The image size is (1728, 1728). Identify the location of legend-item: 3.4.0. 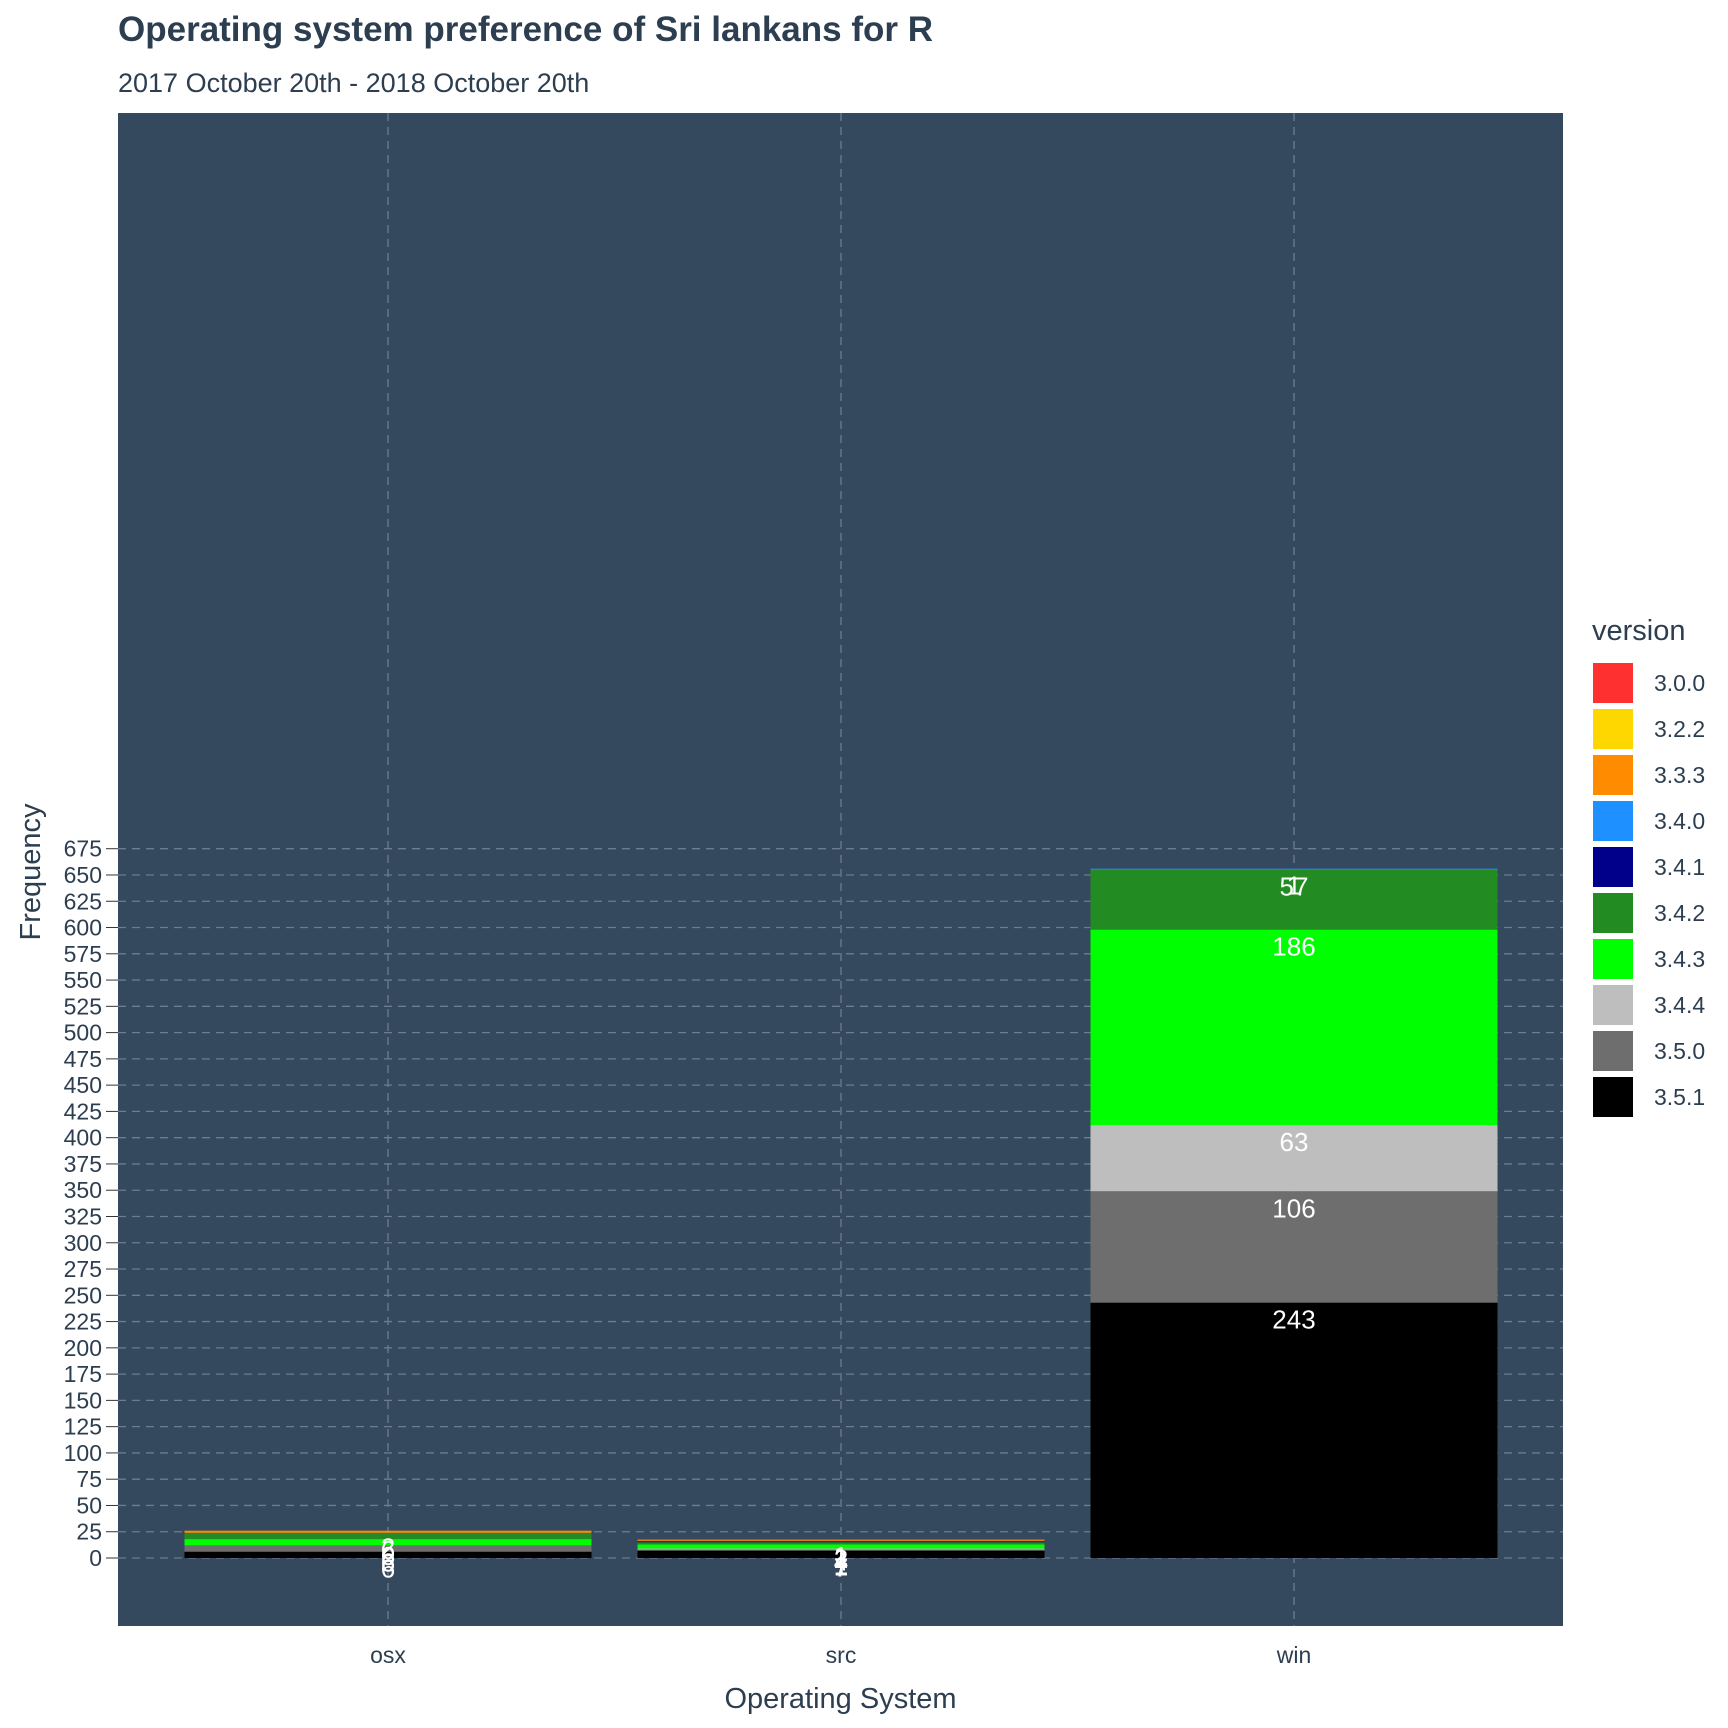
(1648, 821).